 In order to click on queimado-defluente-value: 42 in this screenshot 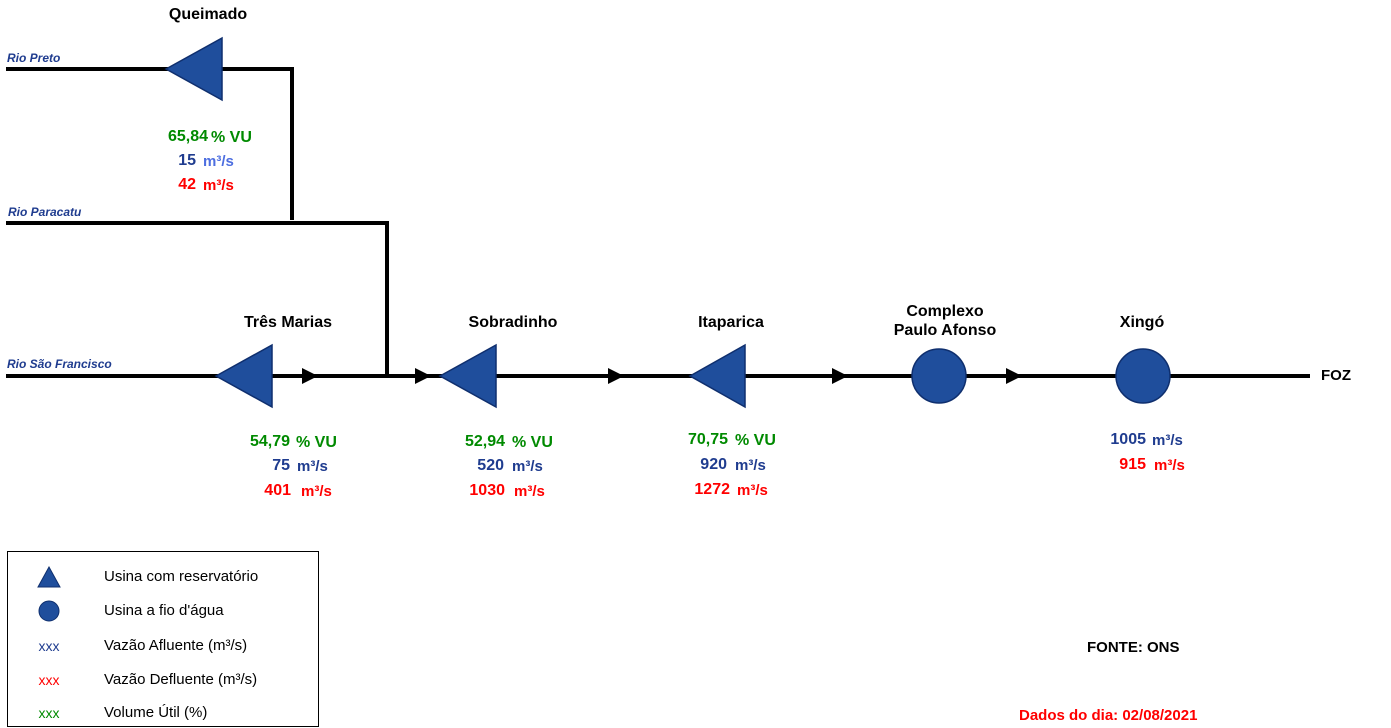, I will do `click(187, 184)`.